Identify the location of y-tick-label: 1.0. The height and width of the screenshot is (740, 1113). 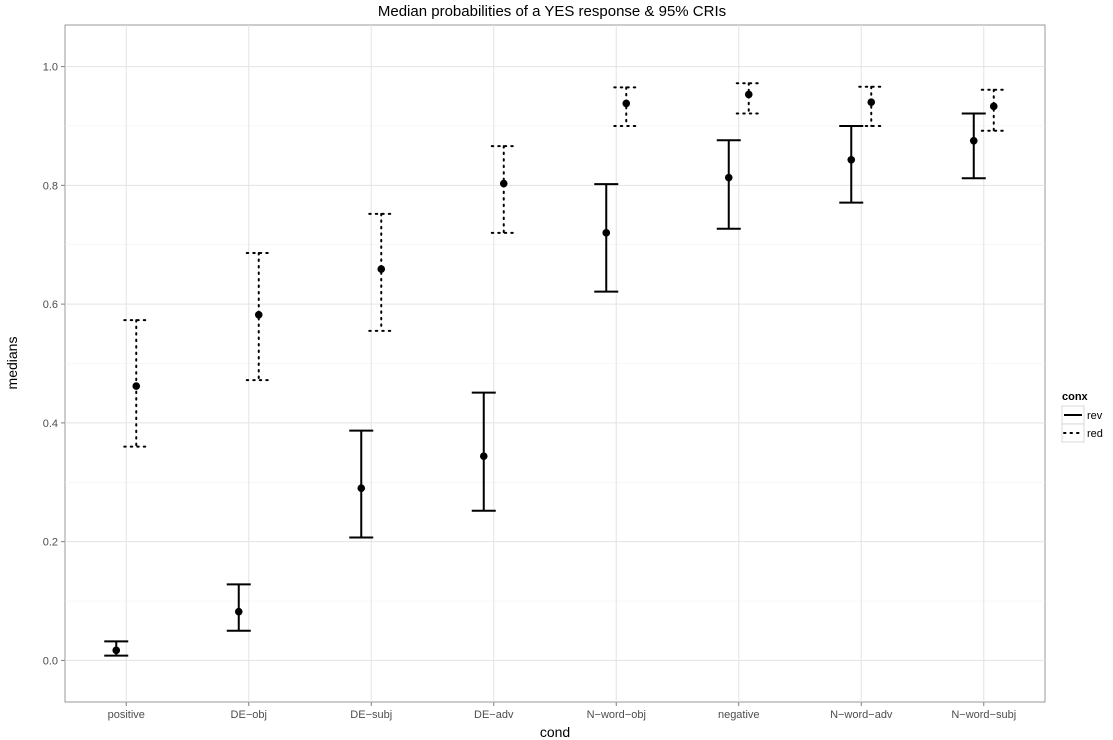
(50, 68).